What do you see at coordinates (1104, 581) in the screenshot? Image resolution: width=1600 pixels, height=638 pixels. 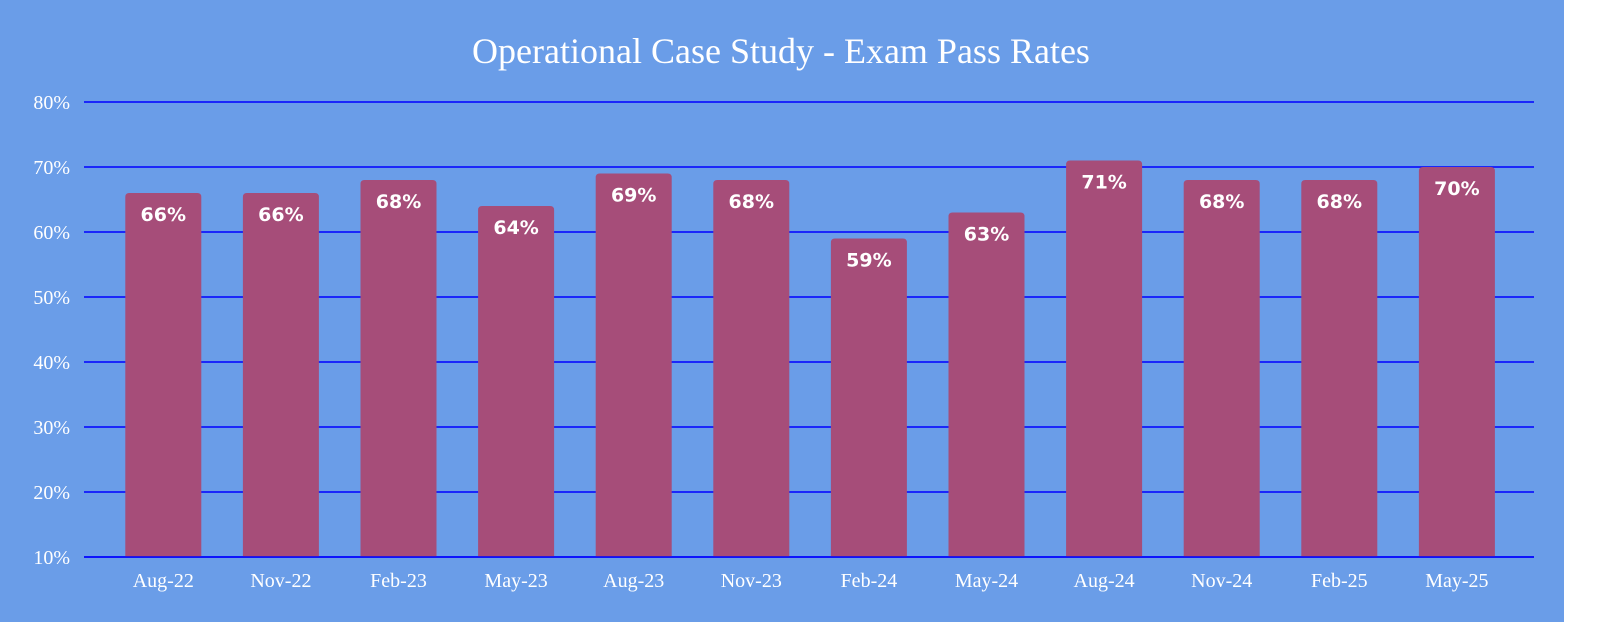 I see `x-tick-label: Aug-24` at bounding box center [1104, 581].